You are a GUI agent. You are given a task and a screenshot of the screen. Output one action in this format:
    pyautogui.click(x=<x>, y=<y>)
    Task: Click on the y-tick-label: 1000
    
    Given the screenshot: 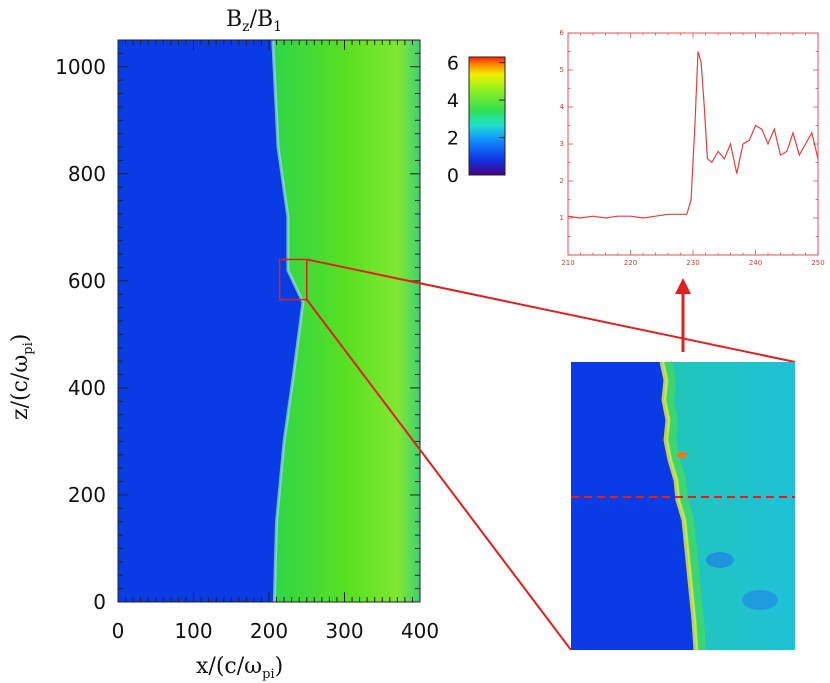 What is the action you would take?
    pyautogui.click(x=80, y=67)
    